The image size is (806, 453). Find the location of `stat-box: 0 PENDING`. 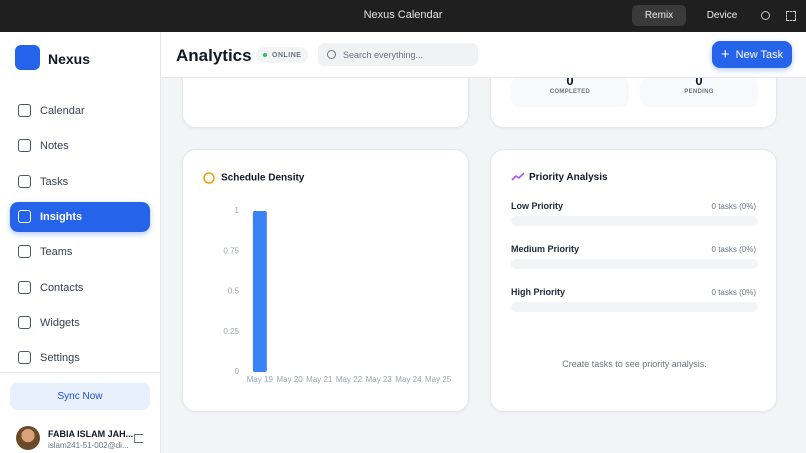

stat-box: 0 PENDING is located at coordinates (699, 90).